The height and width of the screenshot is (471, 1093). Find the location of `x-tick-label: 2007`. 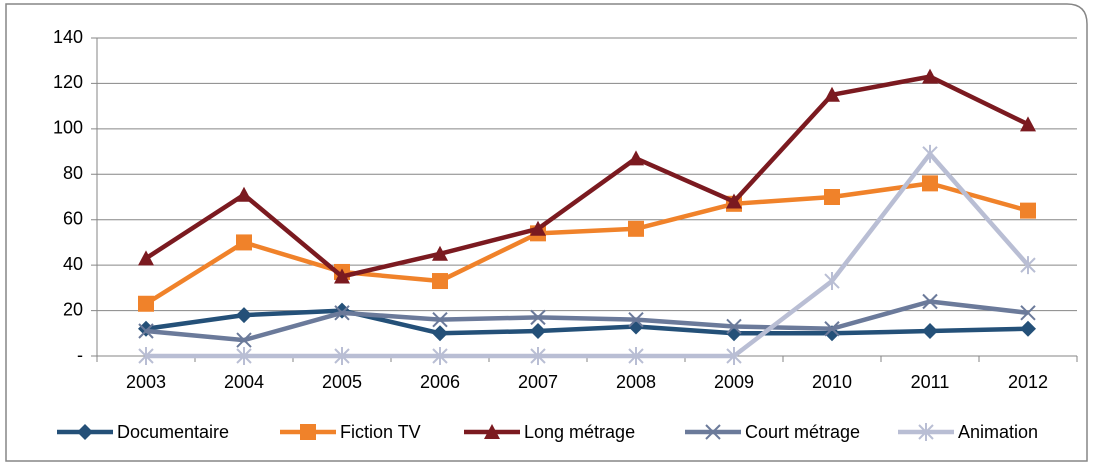

x-tick-label: 2007 is located at coordinates (538, 382).